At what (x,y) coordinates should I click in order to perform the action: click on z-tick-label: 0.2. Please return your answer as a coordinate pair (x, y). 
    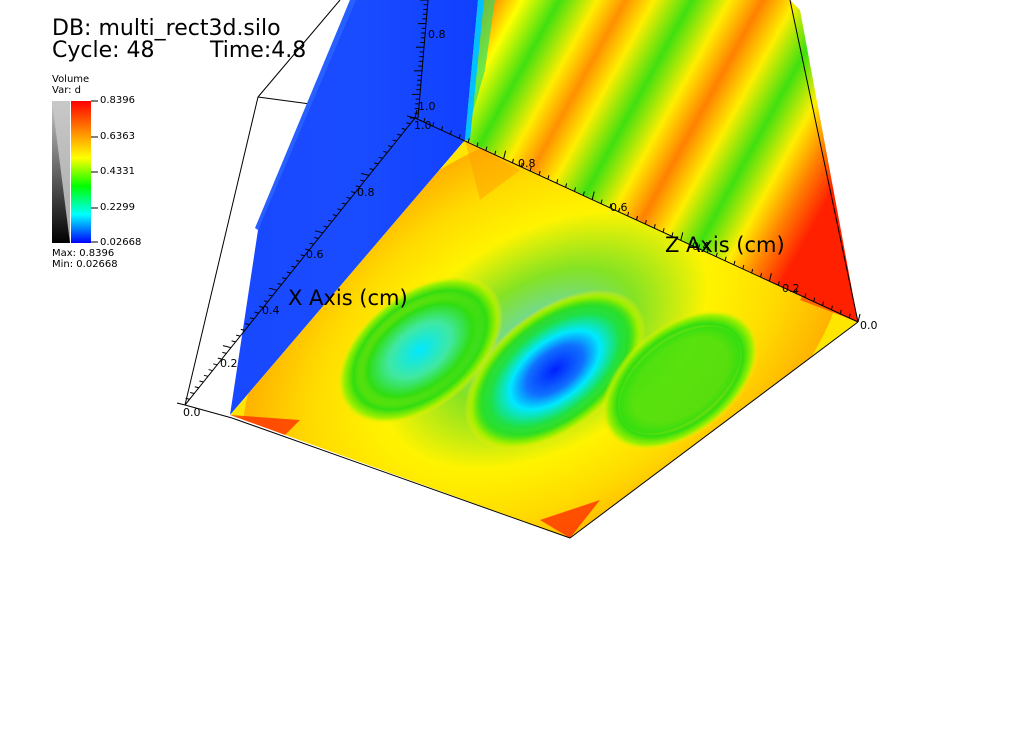
    Looking at the image, I should click on (791, 288).